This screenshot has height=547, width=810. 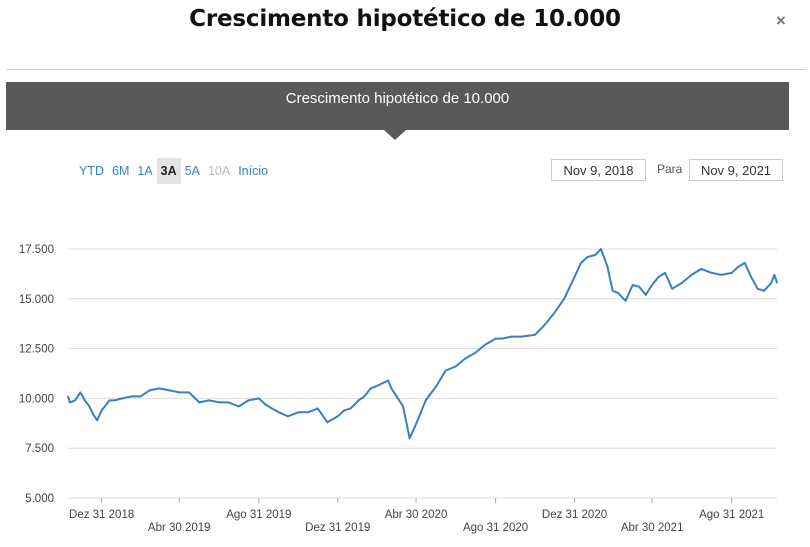 I want to click on x-tick-label: Dez 31 2019, so click(x=337, y=528).